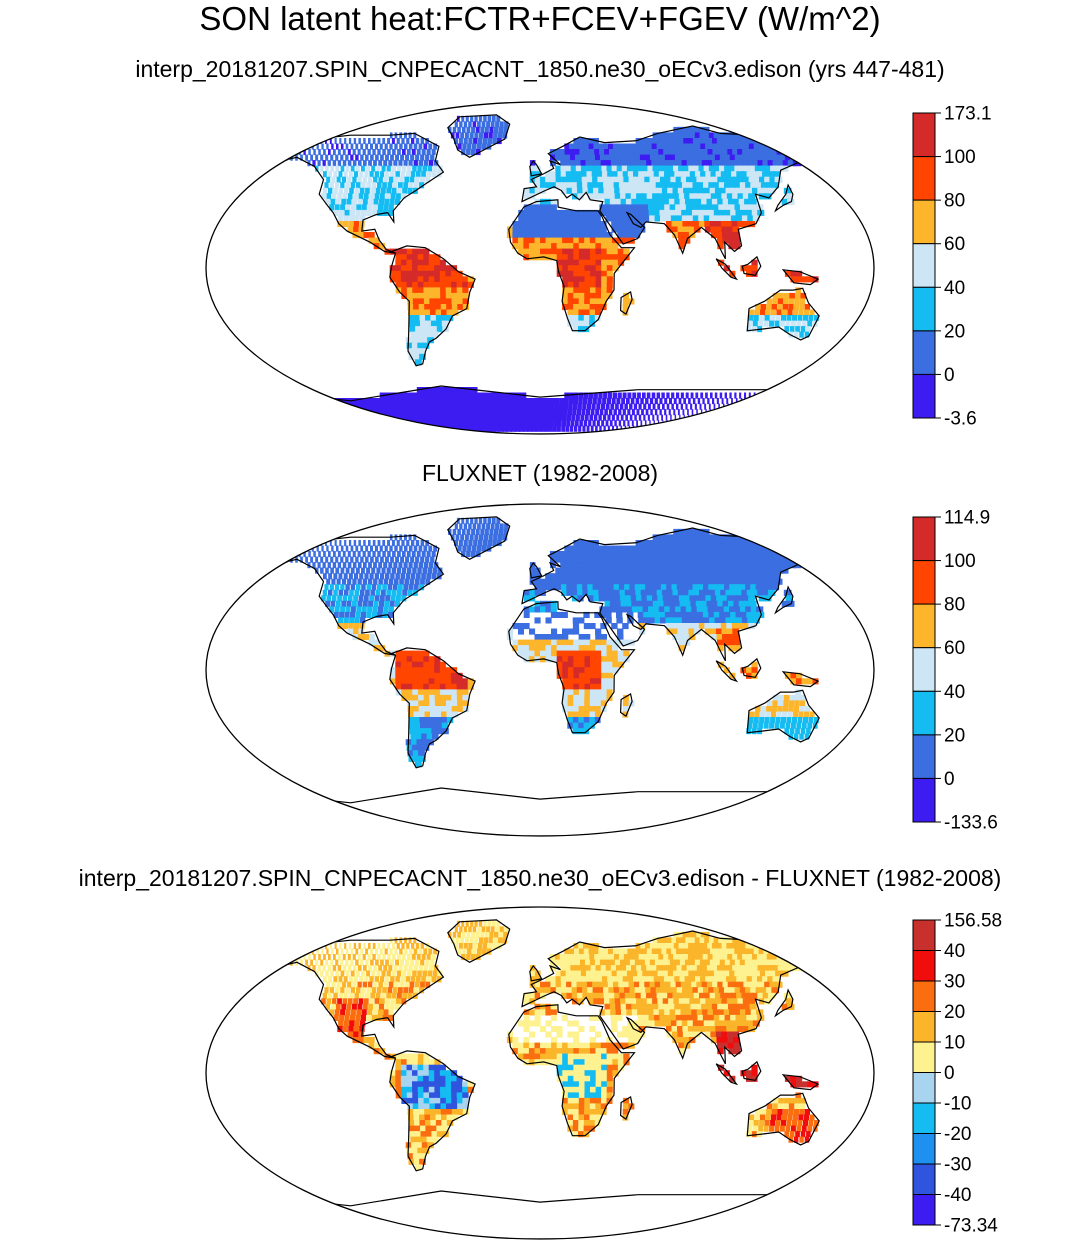  Describe the element at coordinates (968, 114) in the screenshot. I see `colorbar-label: 173.1` at that location.